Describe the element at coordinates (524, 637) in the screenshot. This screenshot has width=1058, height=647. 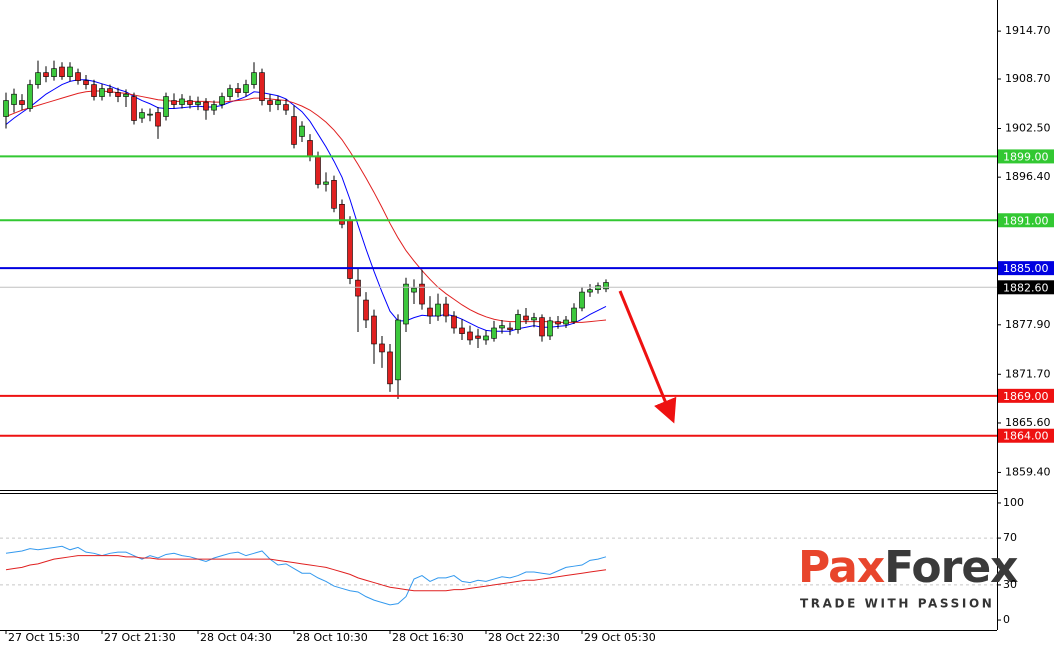
I see `x-tick-label: 28 Oct 22:30` at that location.